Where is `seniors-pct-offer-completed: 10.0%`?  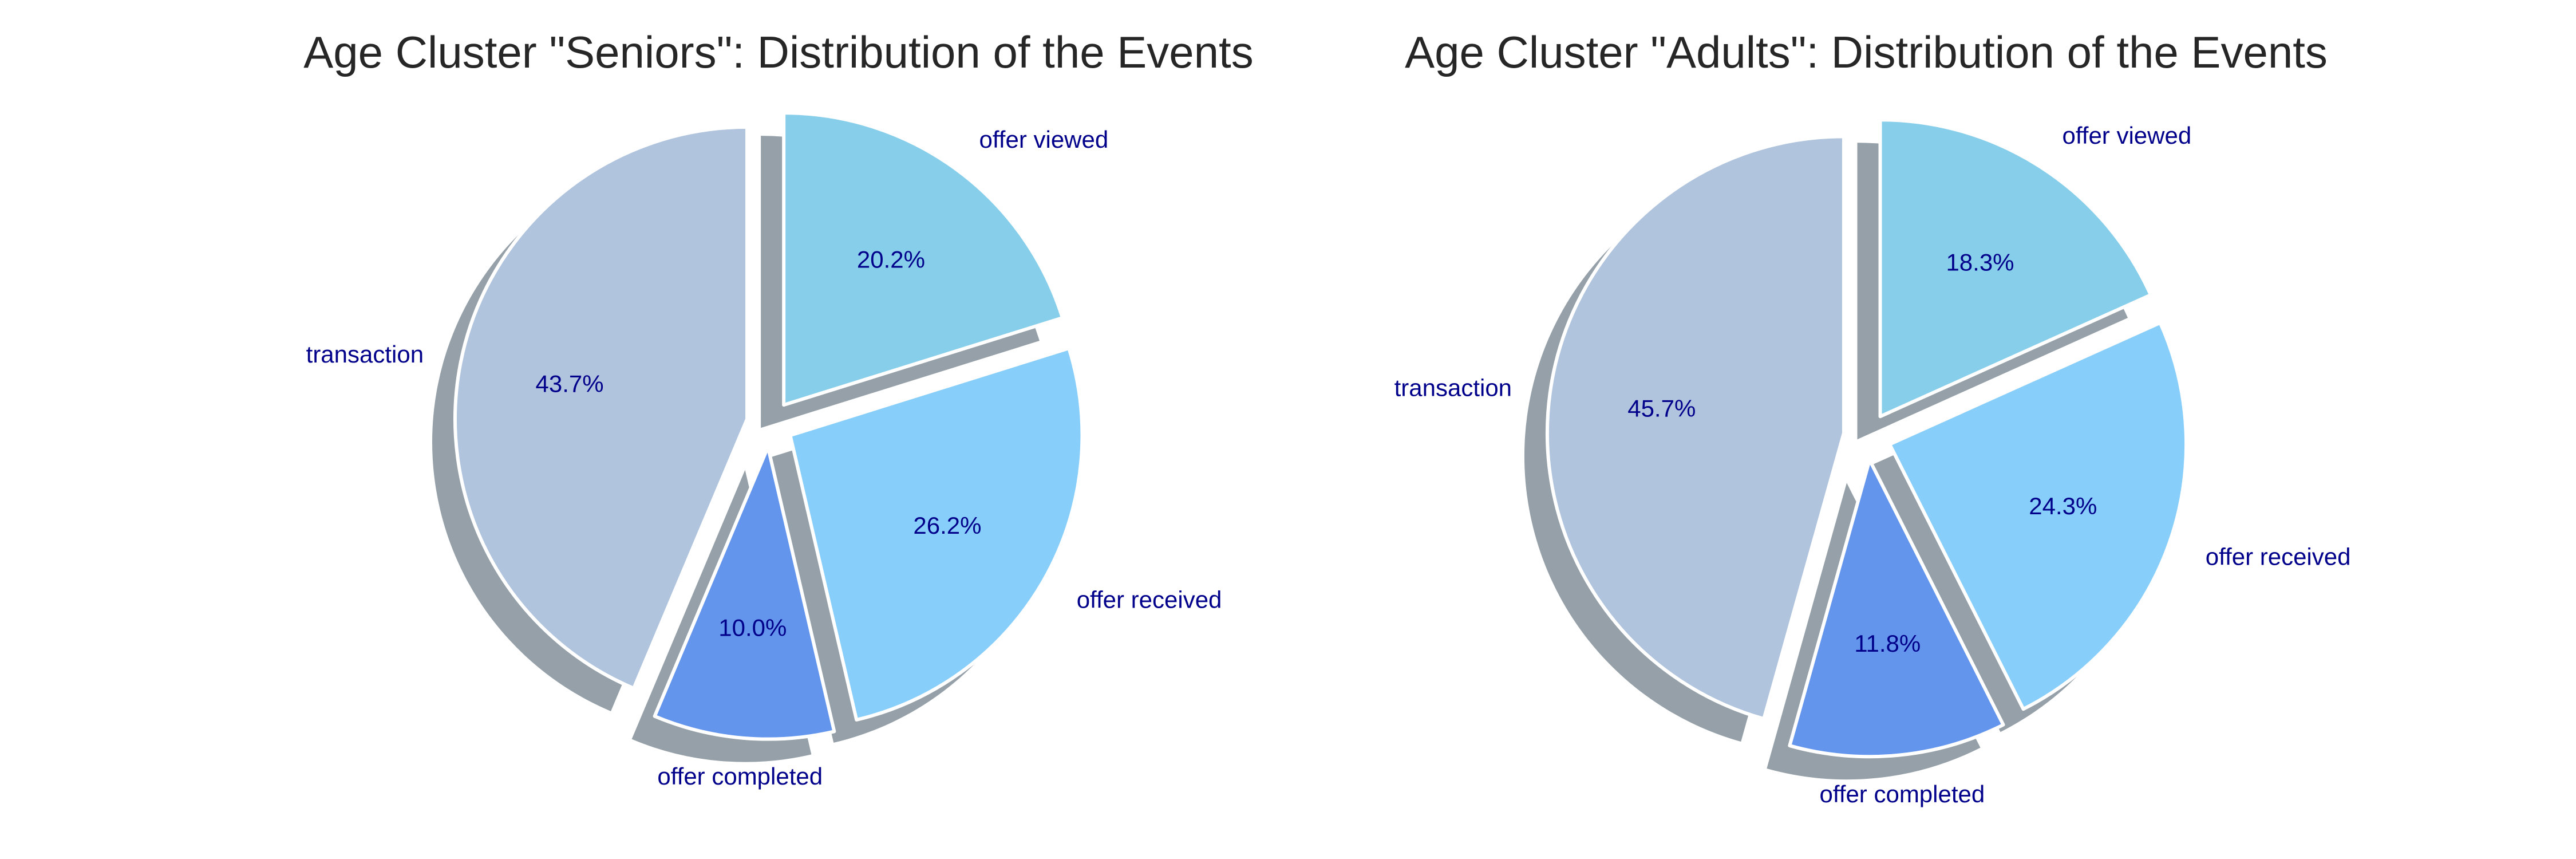 seniors-pct-offer-completed: 10.0% is located at coordinates (752, 627).